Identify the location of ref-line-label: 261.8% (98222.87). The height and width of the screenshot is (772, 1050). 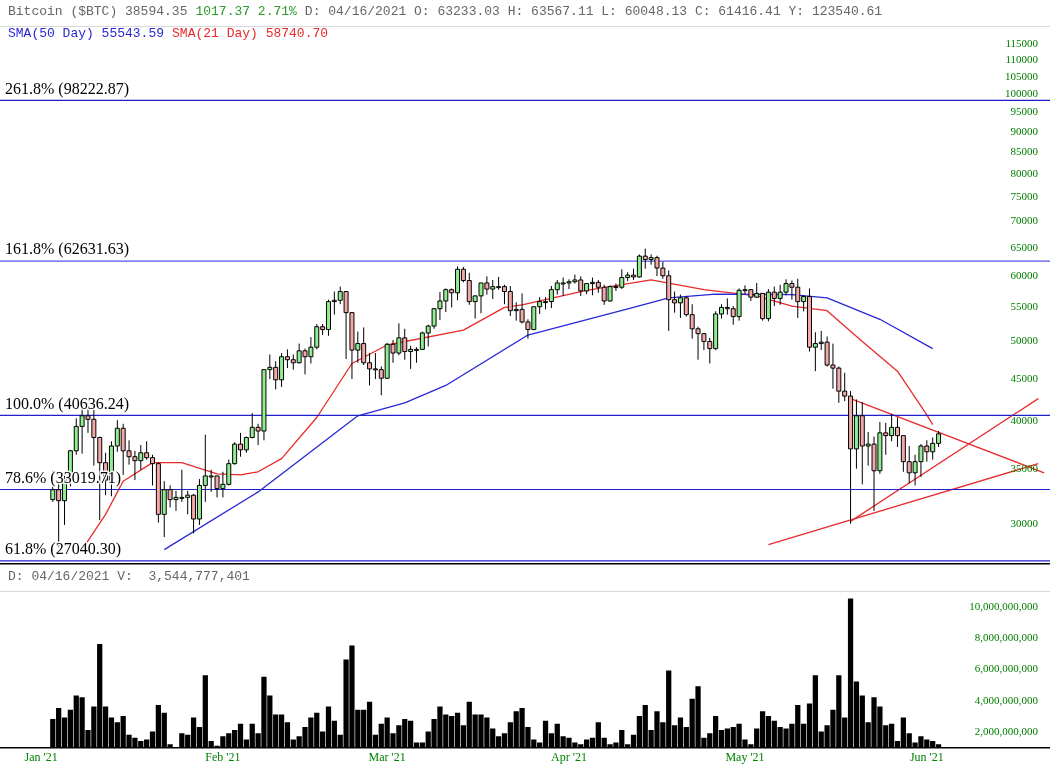
(67, 88).